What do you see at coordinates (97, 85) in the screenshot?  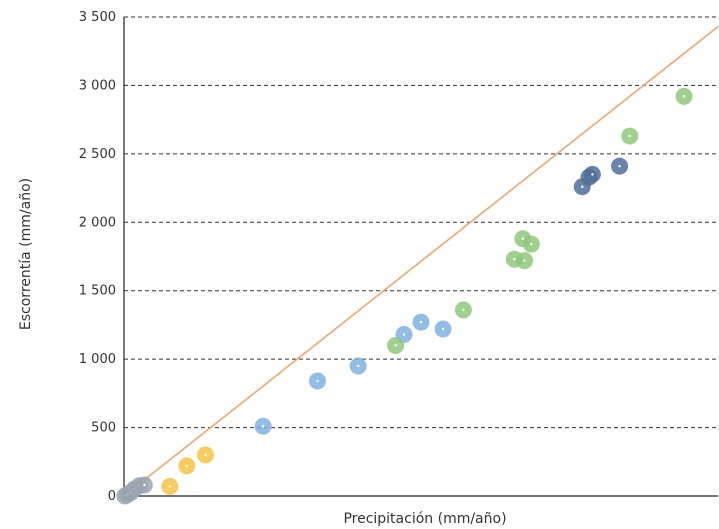 I see `y-tick-label: 3 000` at bounding box center [97, 85].